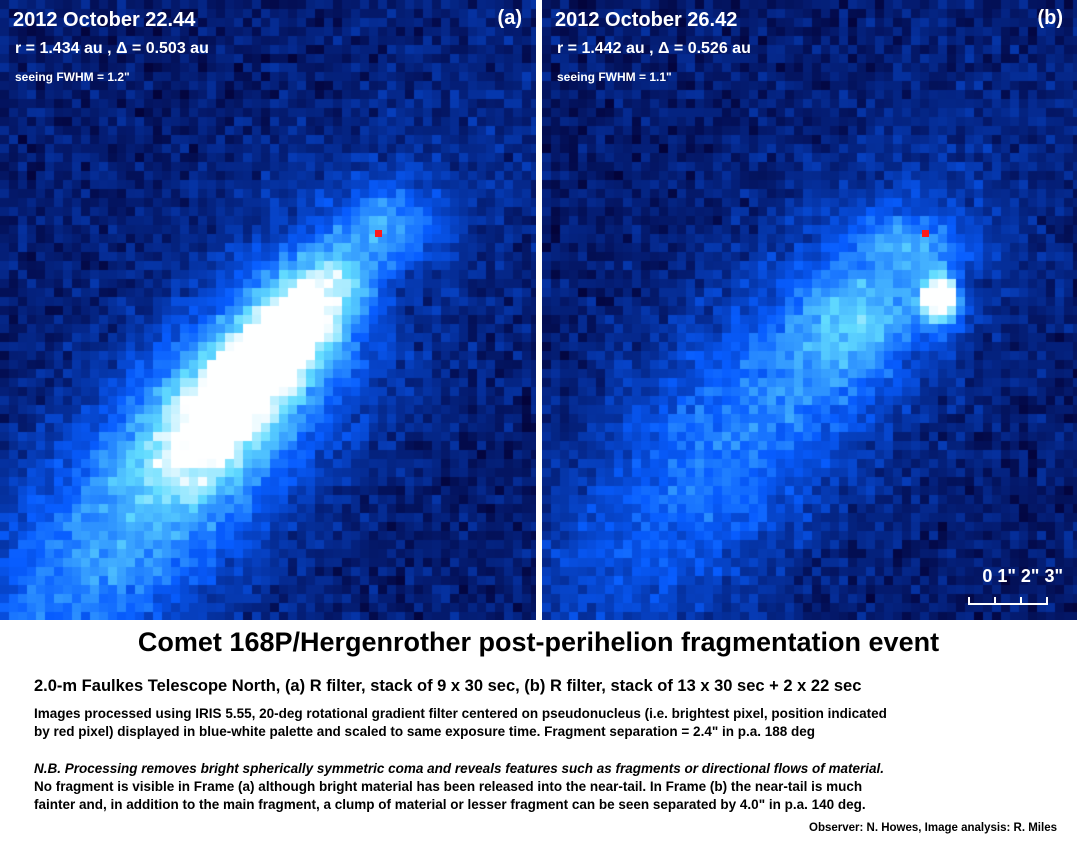 The image size is (1077, 850). Describe the element at coordinates (104, 20) in the screenshot. I see `panel-date: 2012 October 22.44` at that location.